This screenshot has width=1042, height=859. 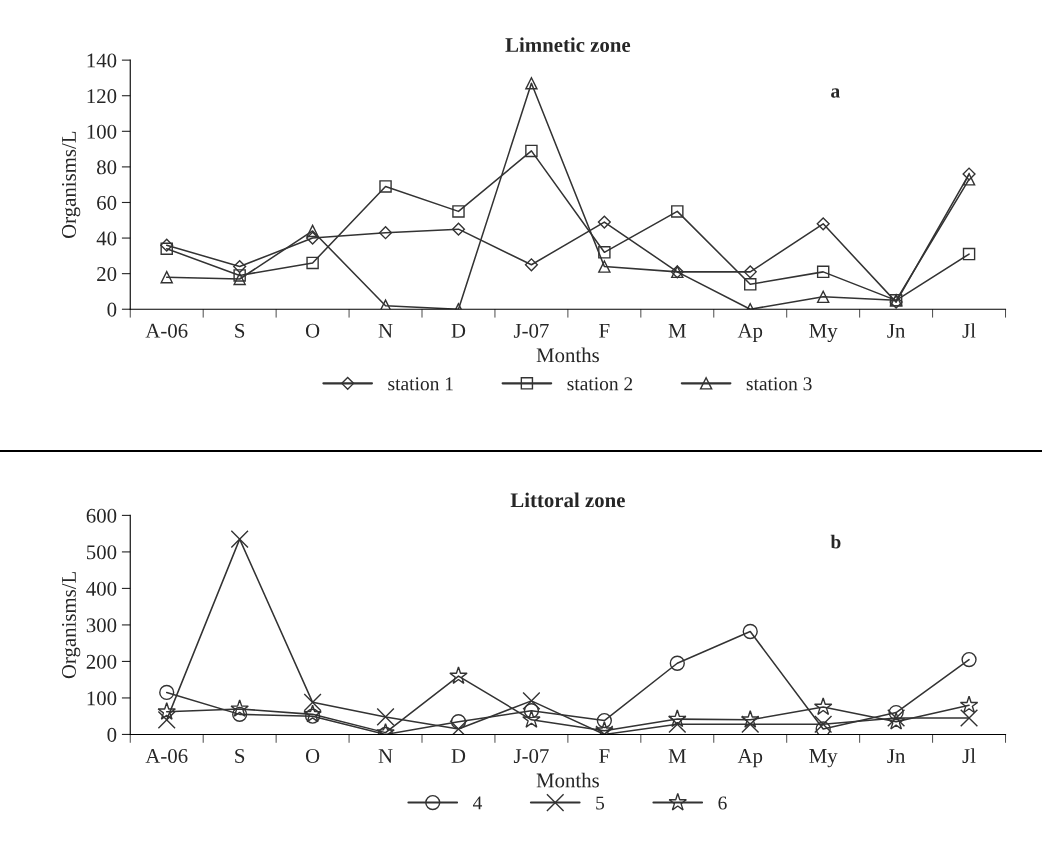 What do you see at coordinates (420, 384) in the screenshot?
I see `legend-label: station 1` at bounding box center [420, 384].